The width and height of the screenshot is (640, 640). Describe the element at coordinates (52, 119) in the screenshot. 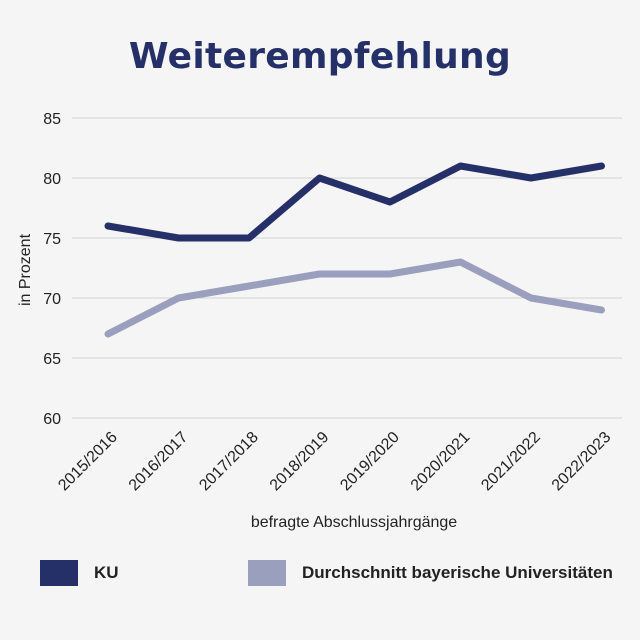

I see `y-tick-label: 85` at that location.